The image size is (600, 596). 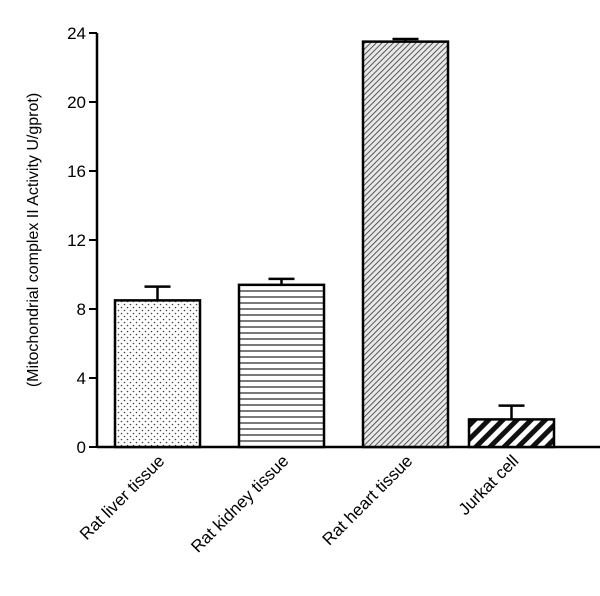 What do you see at coordinates (81, 447) in the screenshot?
I see `y-tick-label: 0` at bounding box center [81, 447].